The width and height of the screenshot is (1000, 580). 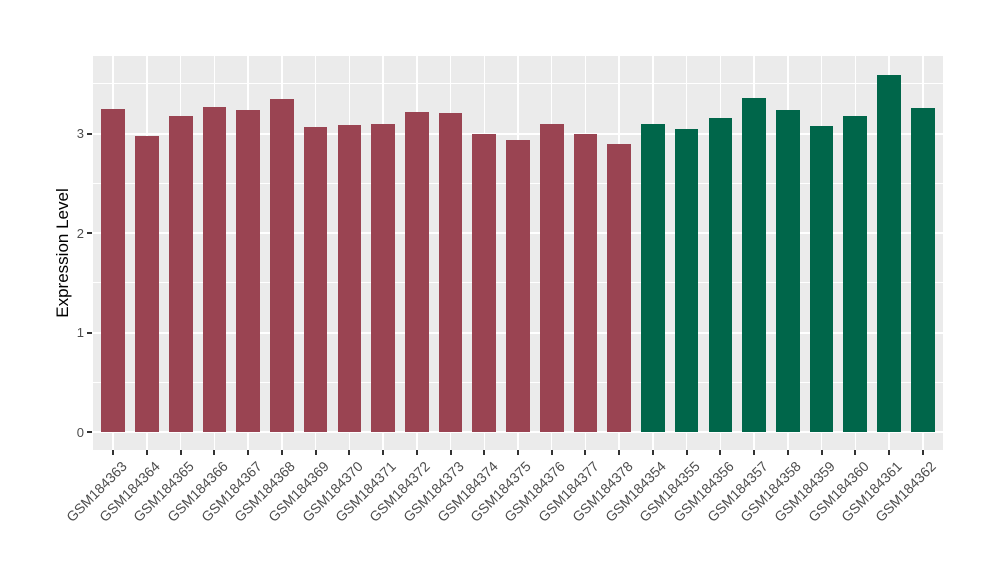 I want to click on y-axis-tick-label: 0, so click(x=80, y=432).